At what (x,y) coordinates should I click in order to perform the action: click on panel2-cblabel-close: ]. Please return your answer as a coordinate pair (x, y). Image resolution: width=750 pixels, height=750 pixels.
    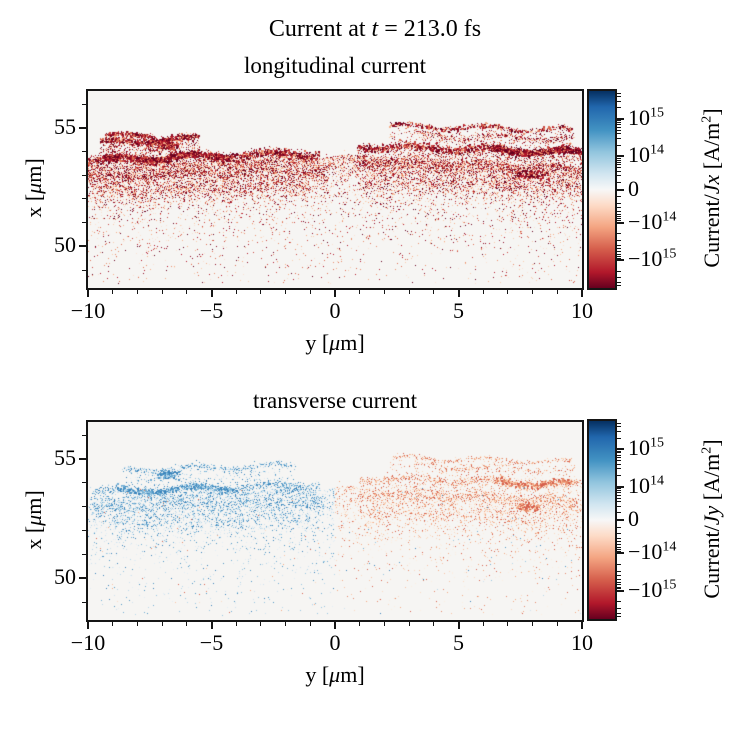
    Looking at the image, I should click on (711, 443).